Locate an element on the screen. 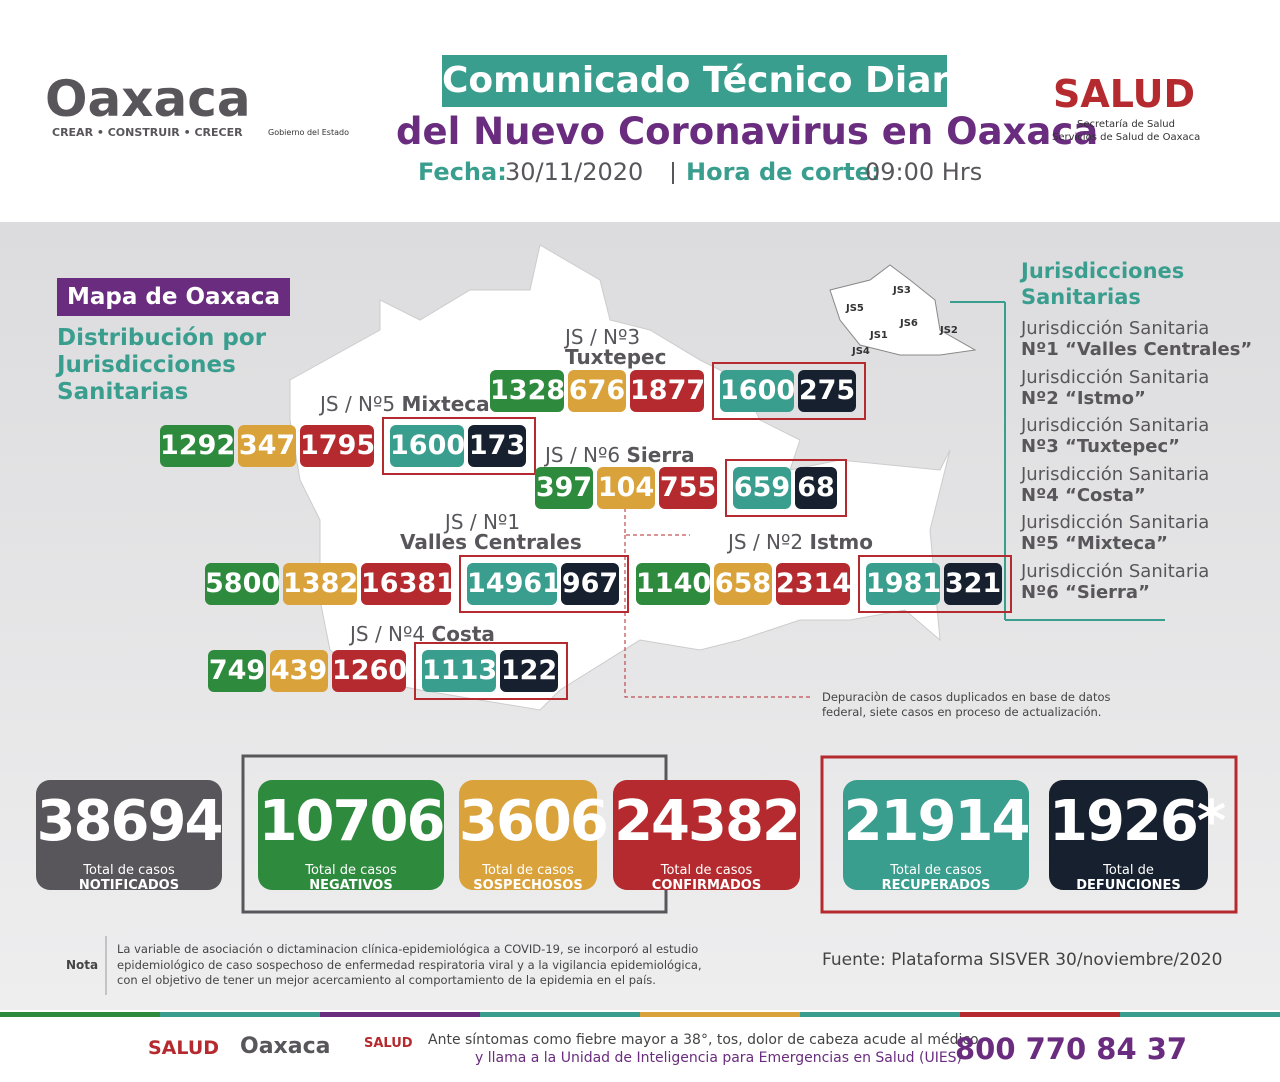 This screenshot has height=1082, width=1280. total-box: 10706 Total de casos NEGATIVOS is located at coordinates (352, 836).